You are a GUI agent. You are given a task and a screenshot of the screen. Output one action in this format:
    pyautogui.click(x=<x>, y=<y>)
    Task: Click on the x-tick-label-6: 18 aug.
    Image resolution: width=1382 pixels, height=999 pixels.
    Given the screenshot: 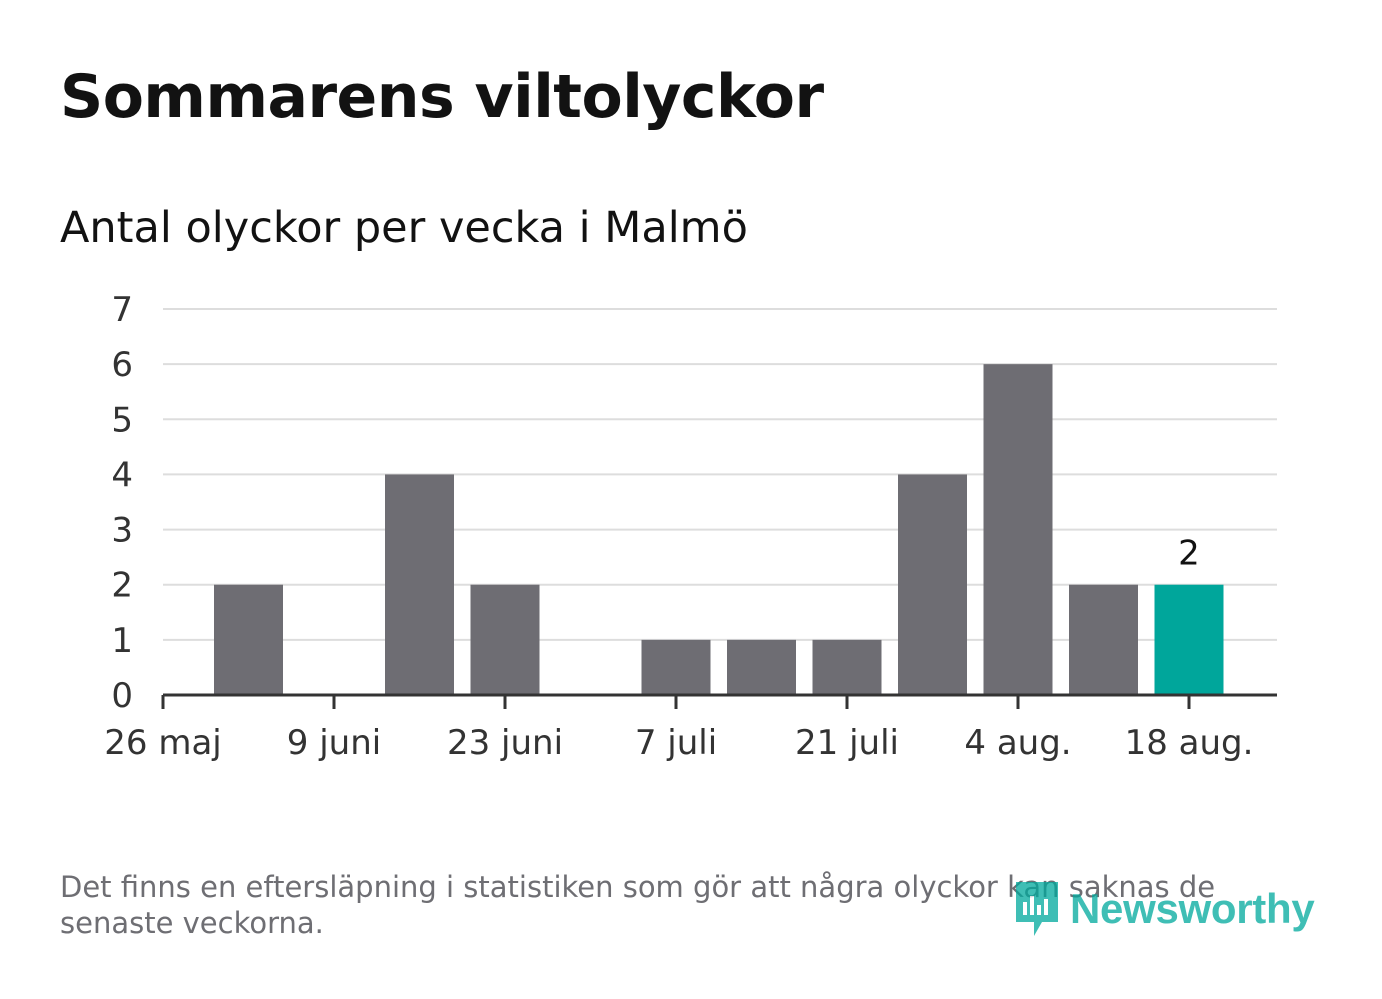 What is the action you would take?
    pyautogui.click(x=1189, y=743)
    